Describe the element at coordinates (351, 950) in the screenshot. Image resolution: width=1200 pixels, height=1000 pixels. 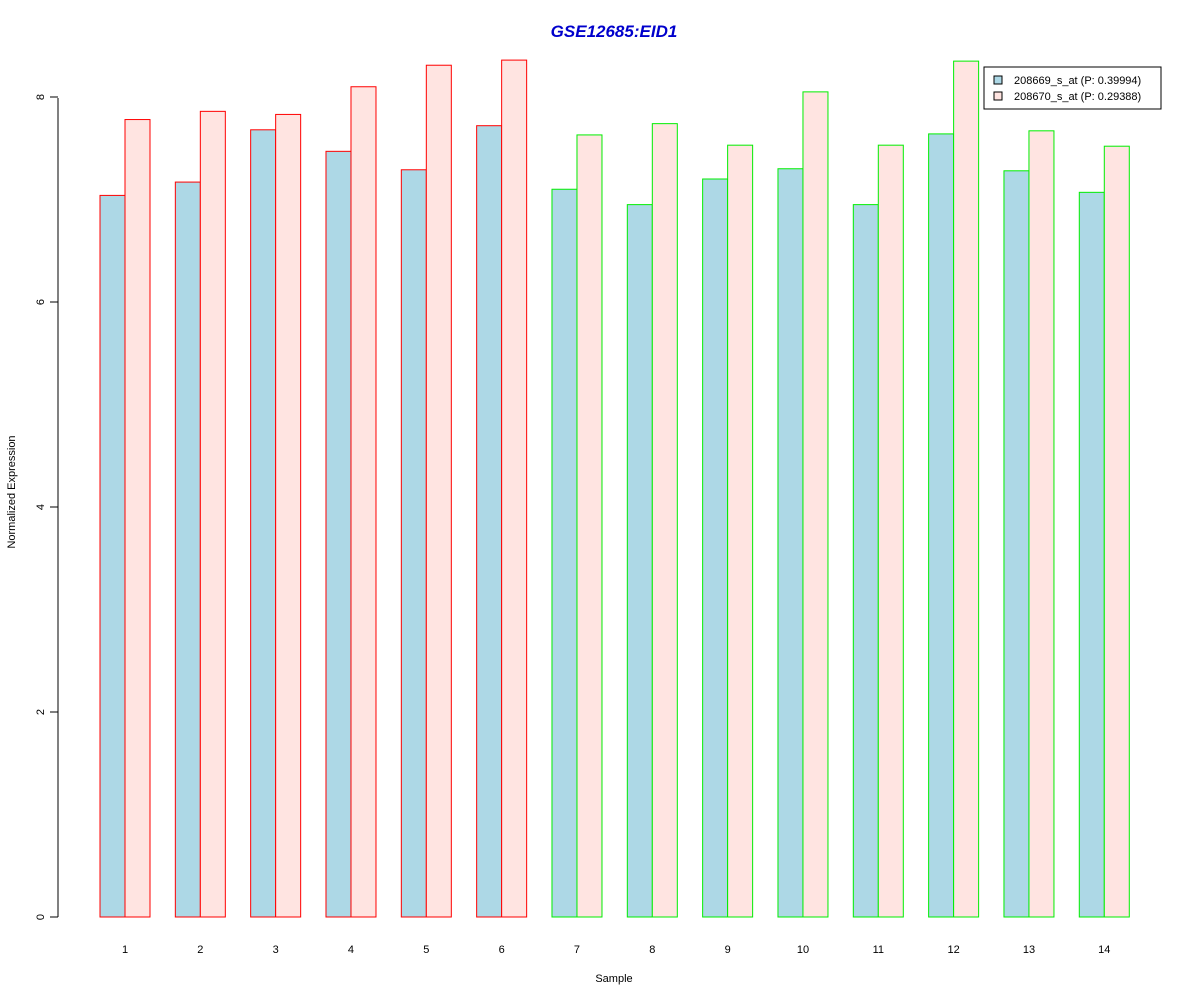
I see `x-tick-label: 4` at that location.